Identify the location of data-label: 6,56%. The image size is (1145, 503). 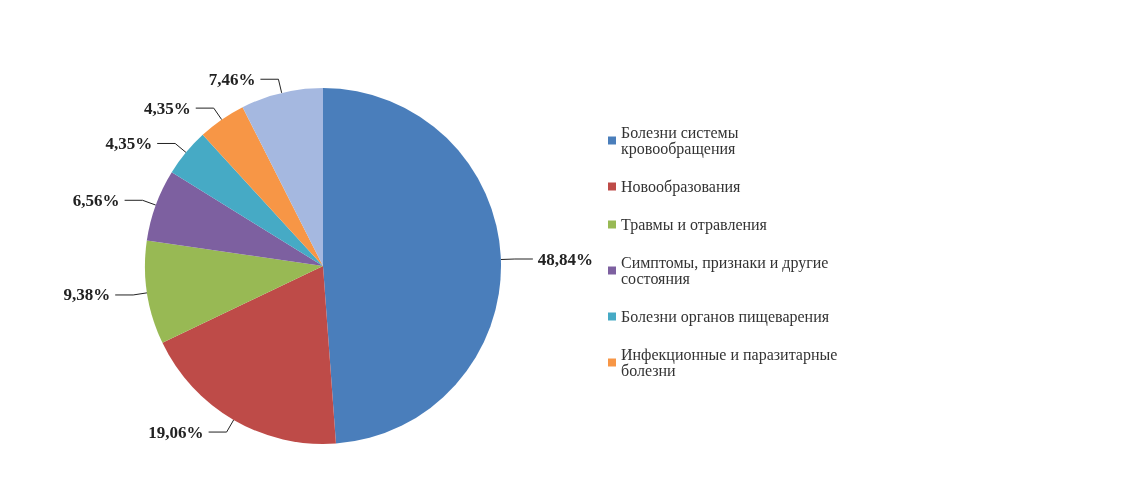
(96, 200).